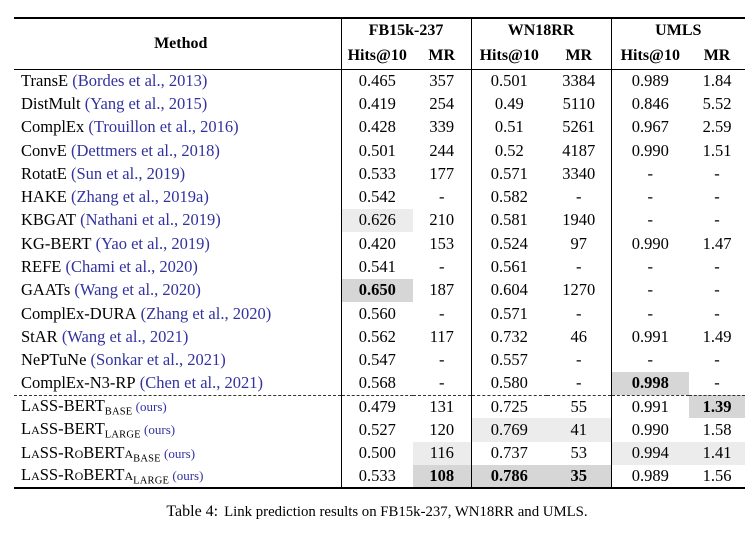 This screenshot has height=553, width=754. What do you see at coordinates (509, 430) in the screenshot?
I see `metric-cell: 0.769` at bounding box center [509, 430].